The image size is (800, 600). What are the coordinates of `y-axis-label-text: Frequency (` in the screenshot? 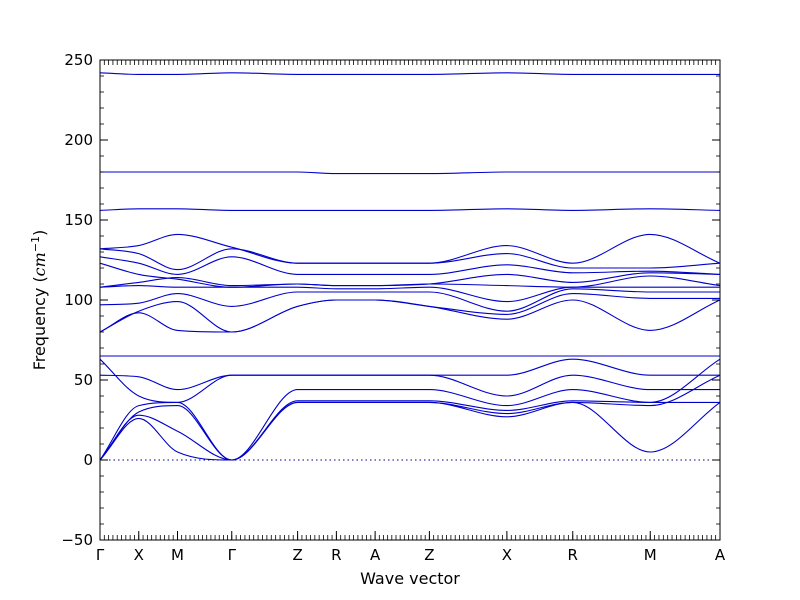 It's located at (39, 323).